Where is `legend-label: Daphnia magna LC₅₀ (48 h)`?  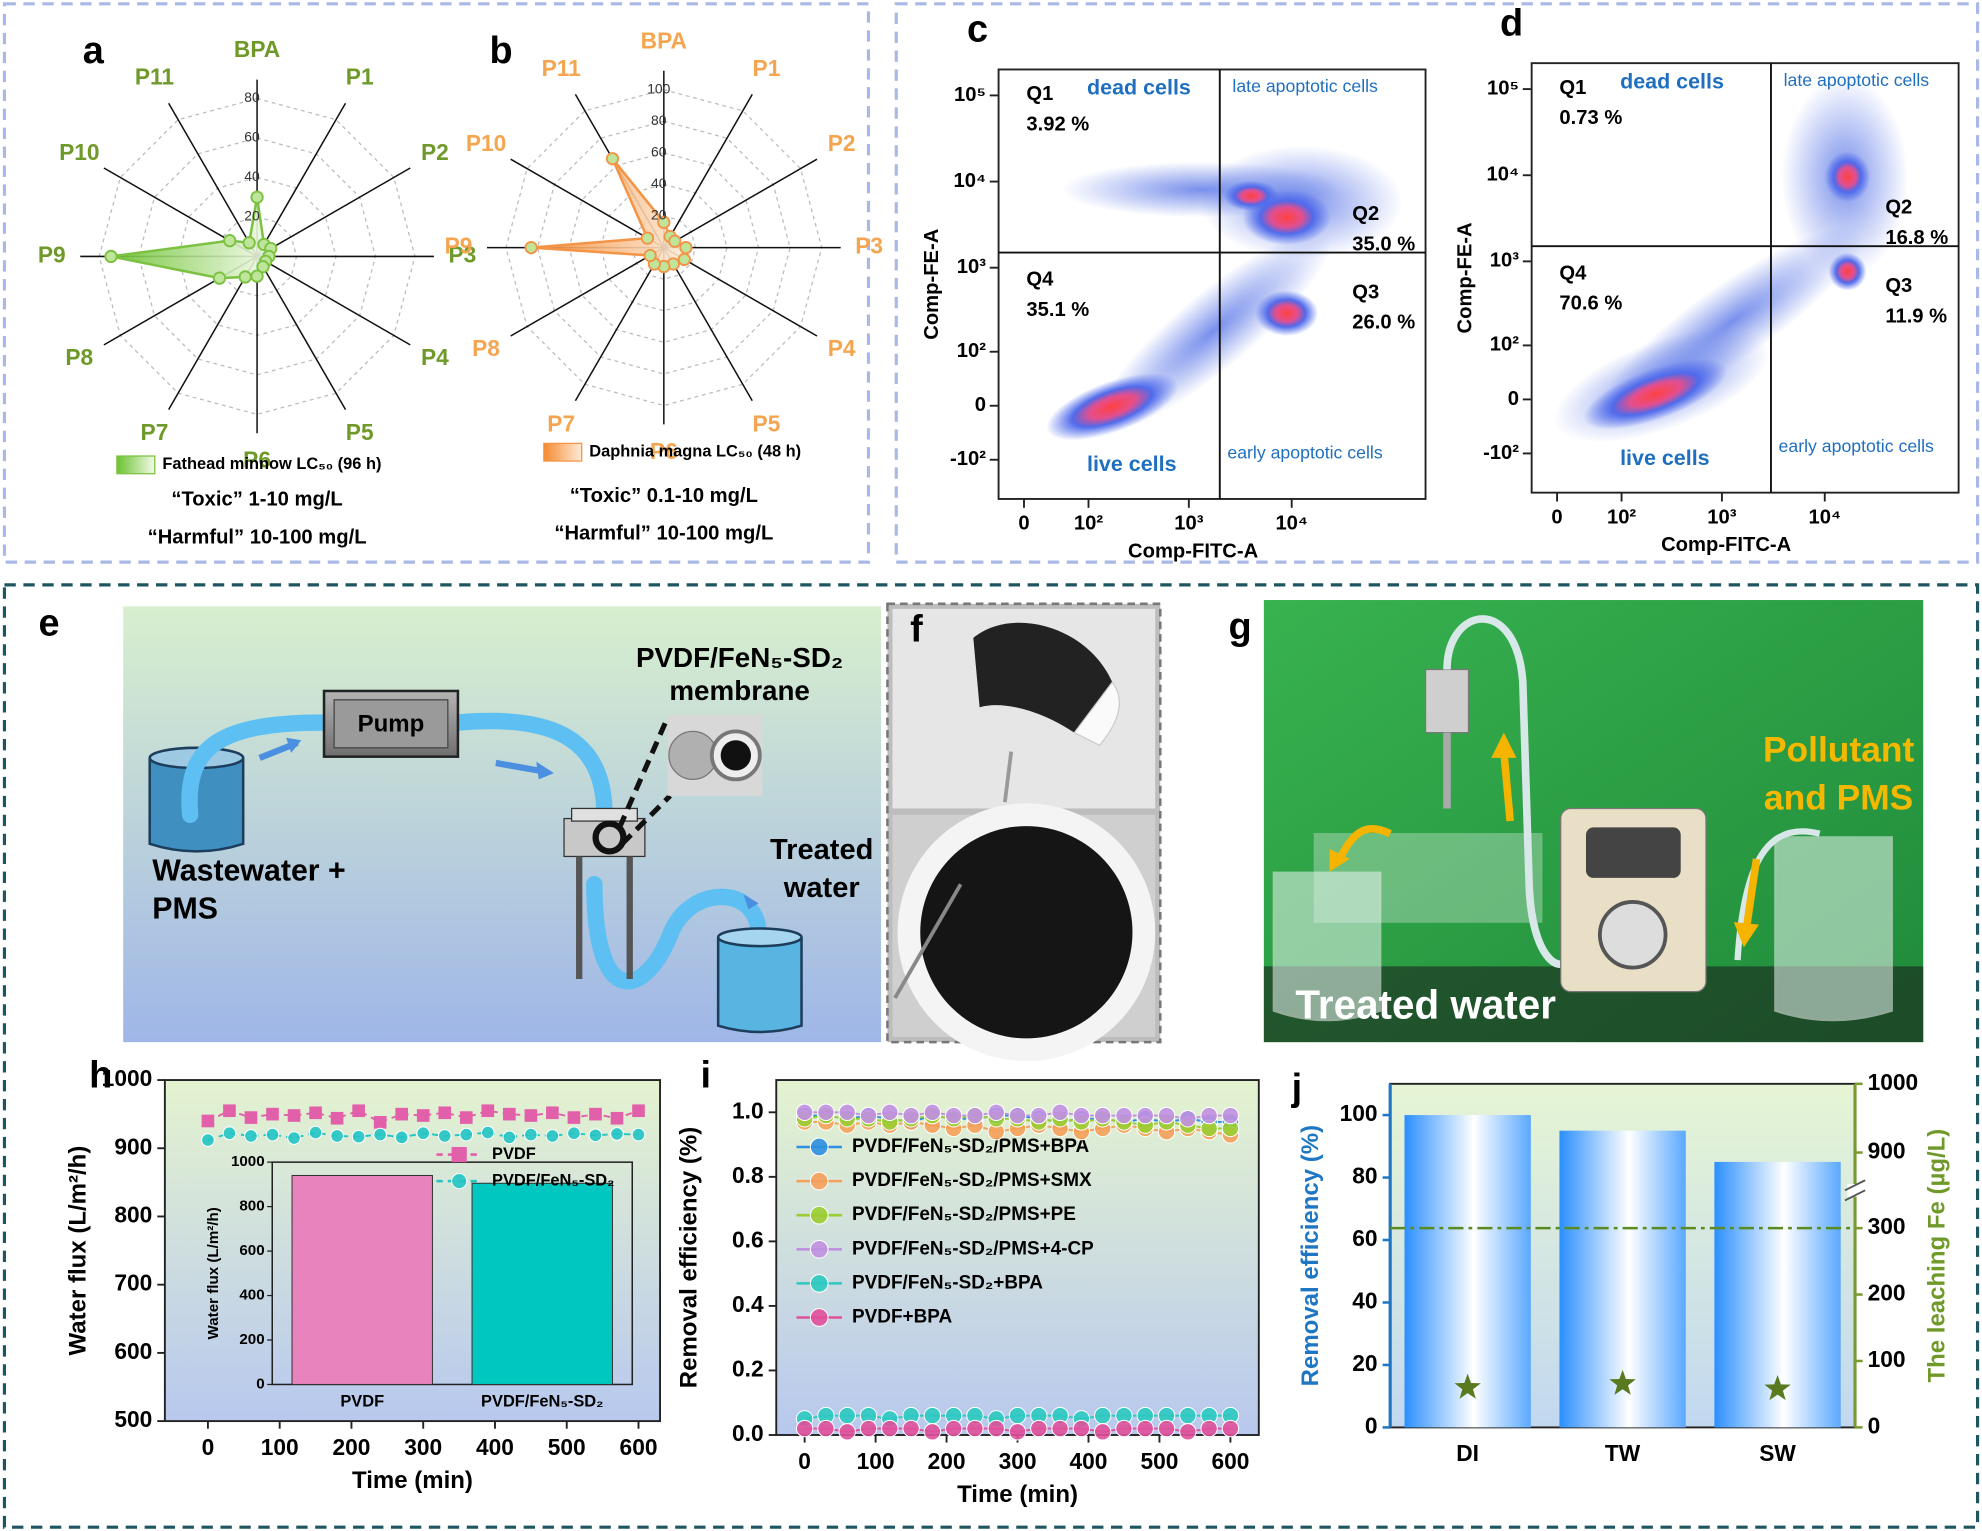
legend-label: Daphnia magna LC₅₀ (48 h) is located at coordinates (695, 452).